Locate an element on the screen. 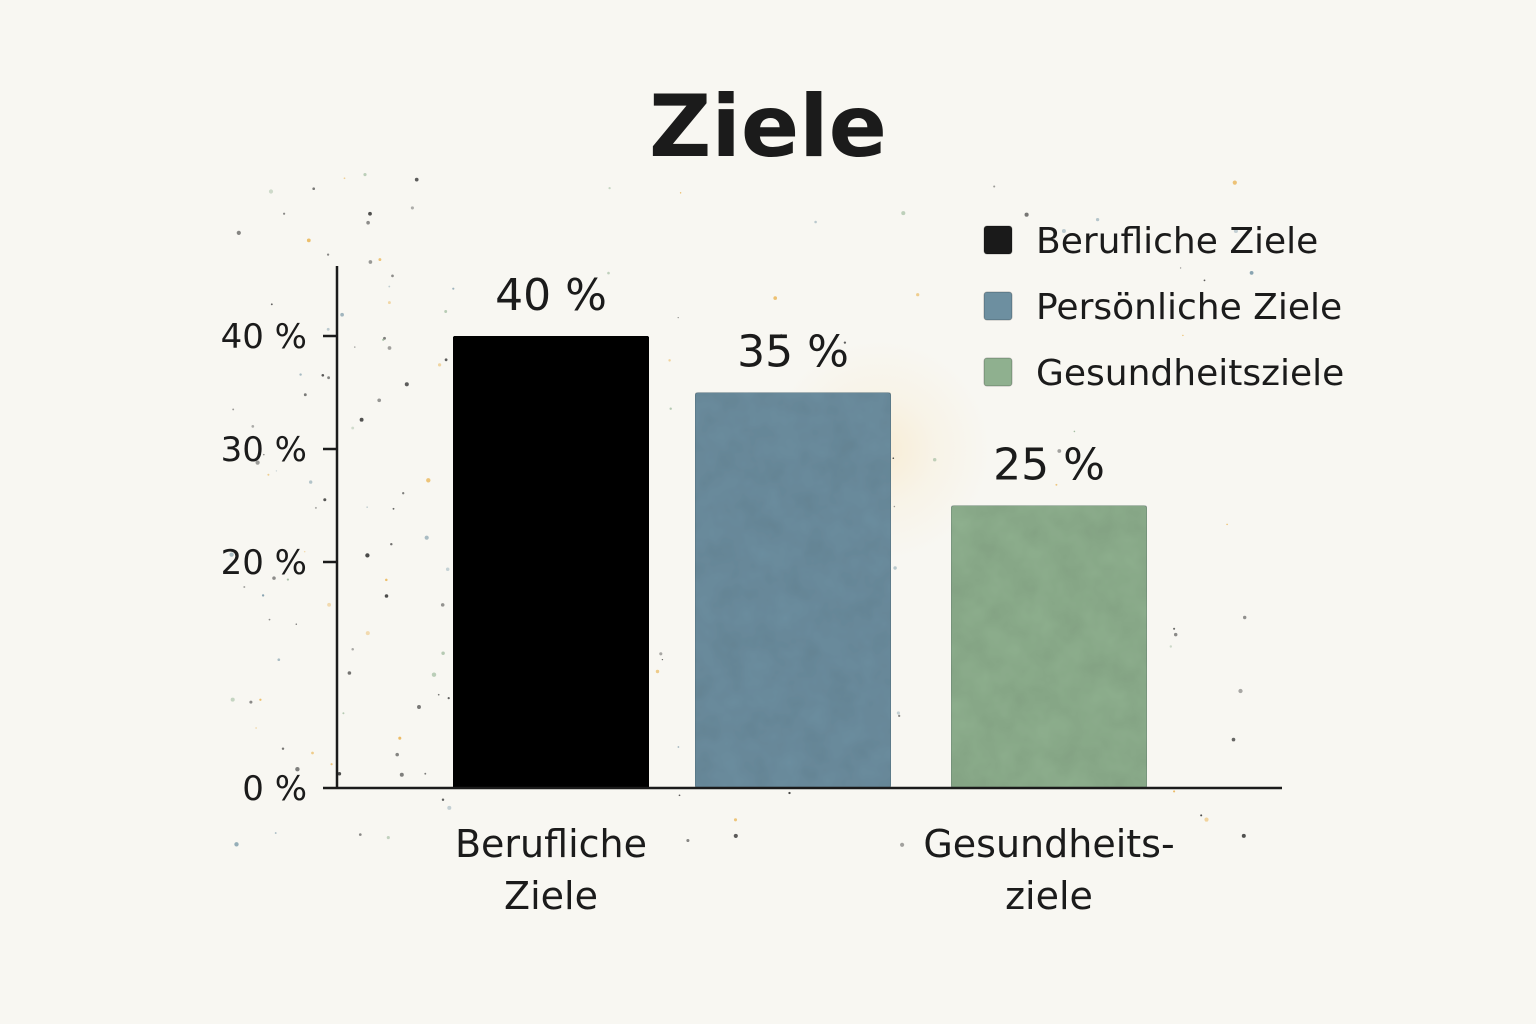  y-tick-label: 20 % is located at coordinates (264, 563).